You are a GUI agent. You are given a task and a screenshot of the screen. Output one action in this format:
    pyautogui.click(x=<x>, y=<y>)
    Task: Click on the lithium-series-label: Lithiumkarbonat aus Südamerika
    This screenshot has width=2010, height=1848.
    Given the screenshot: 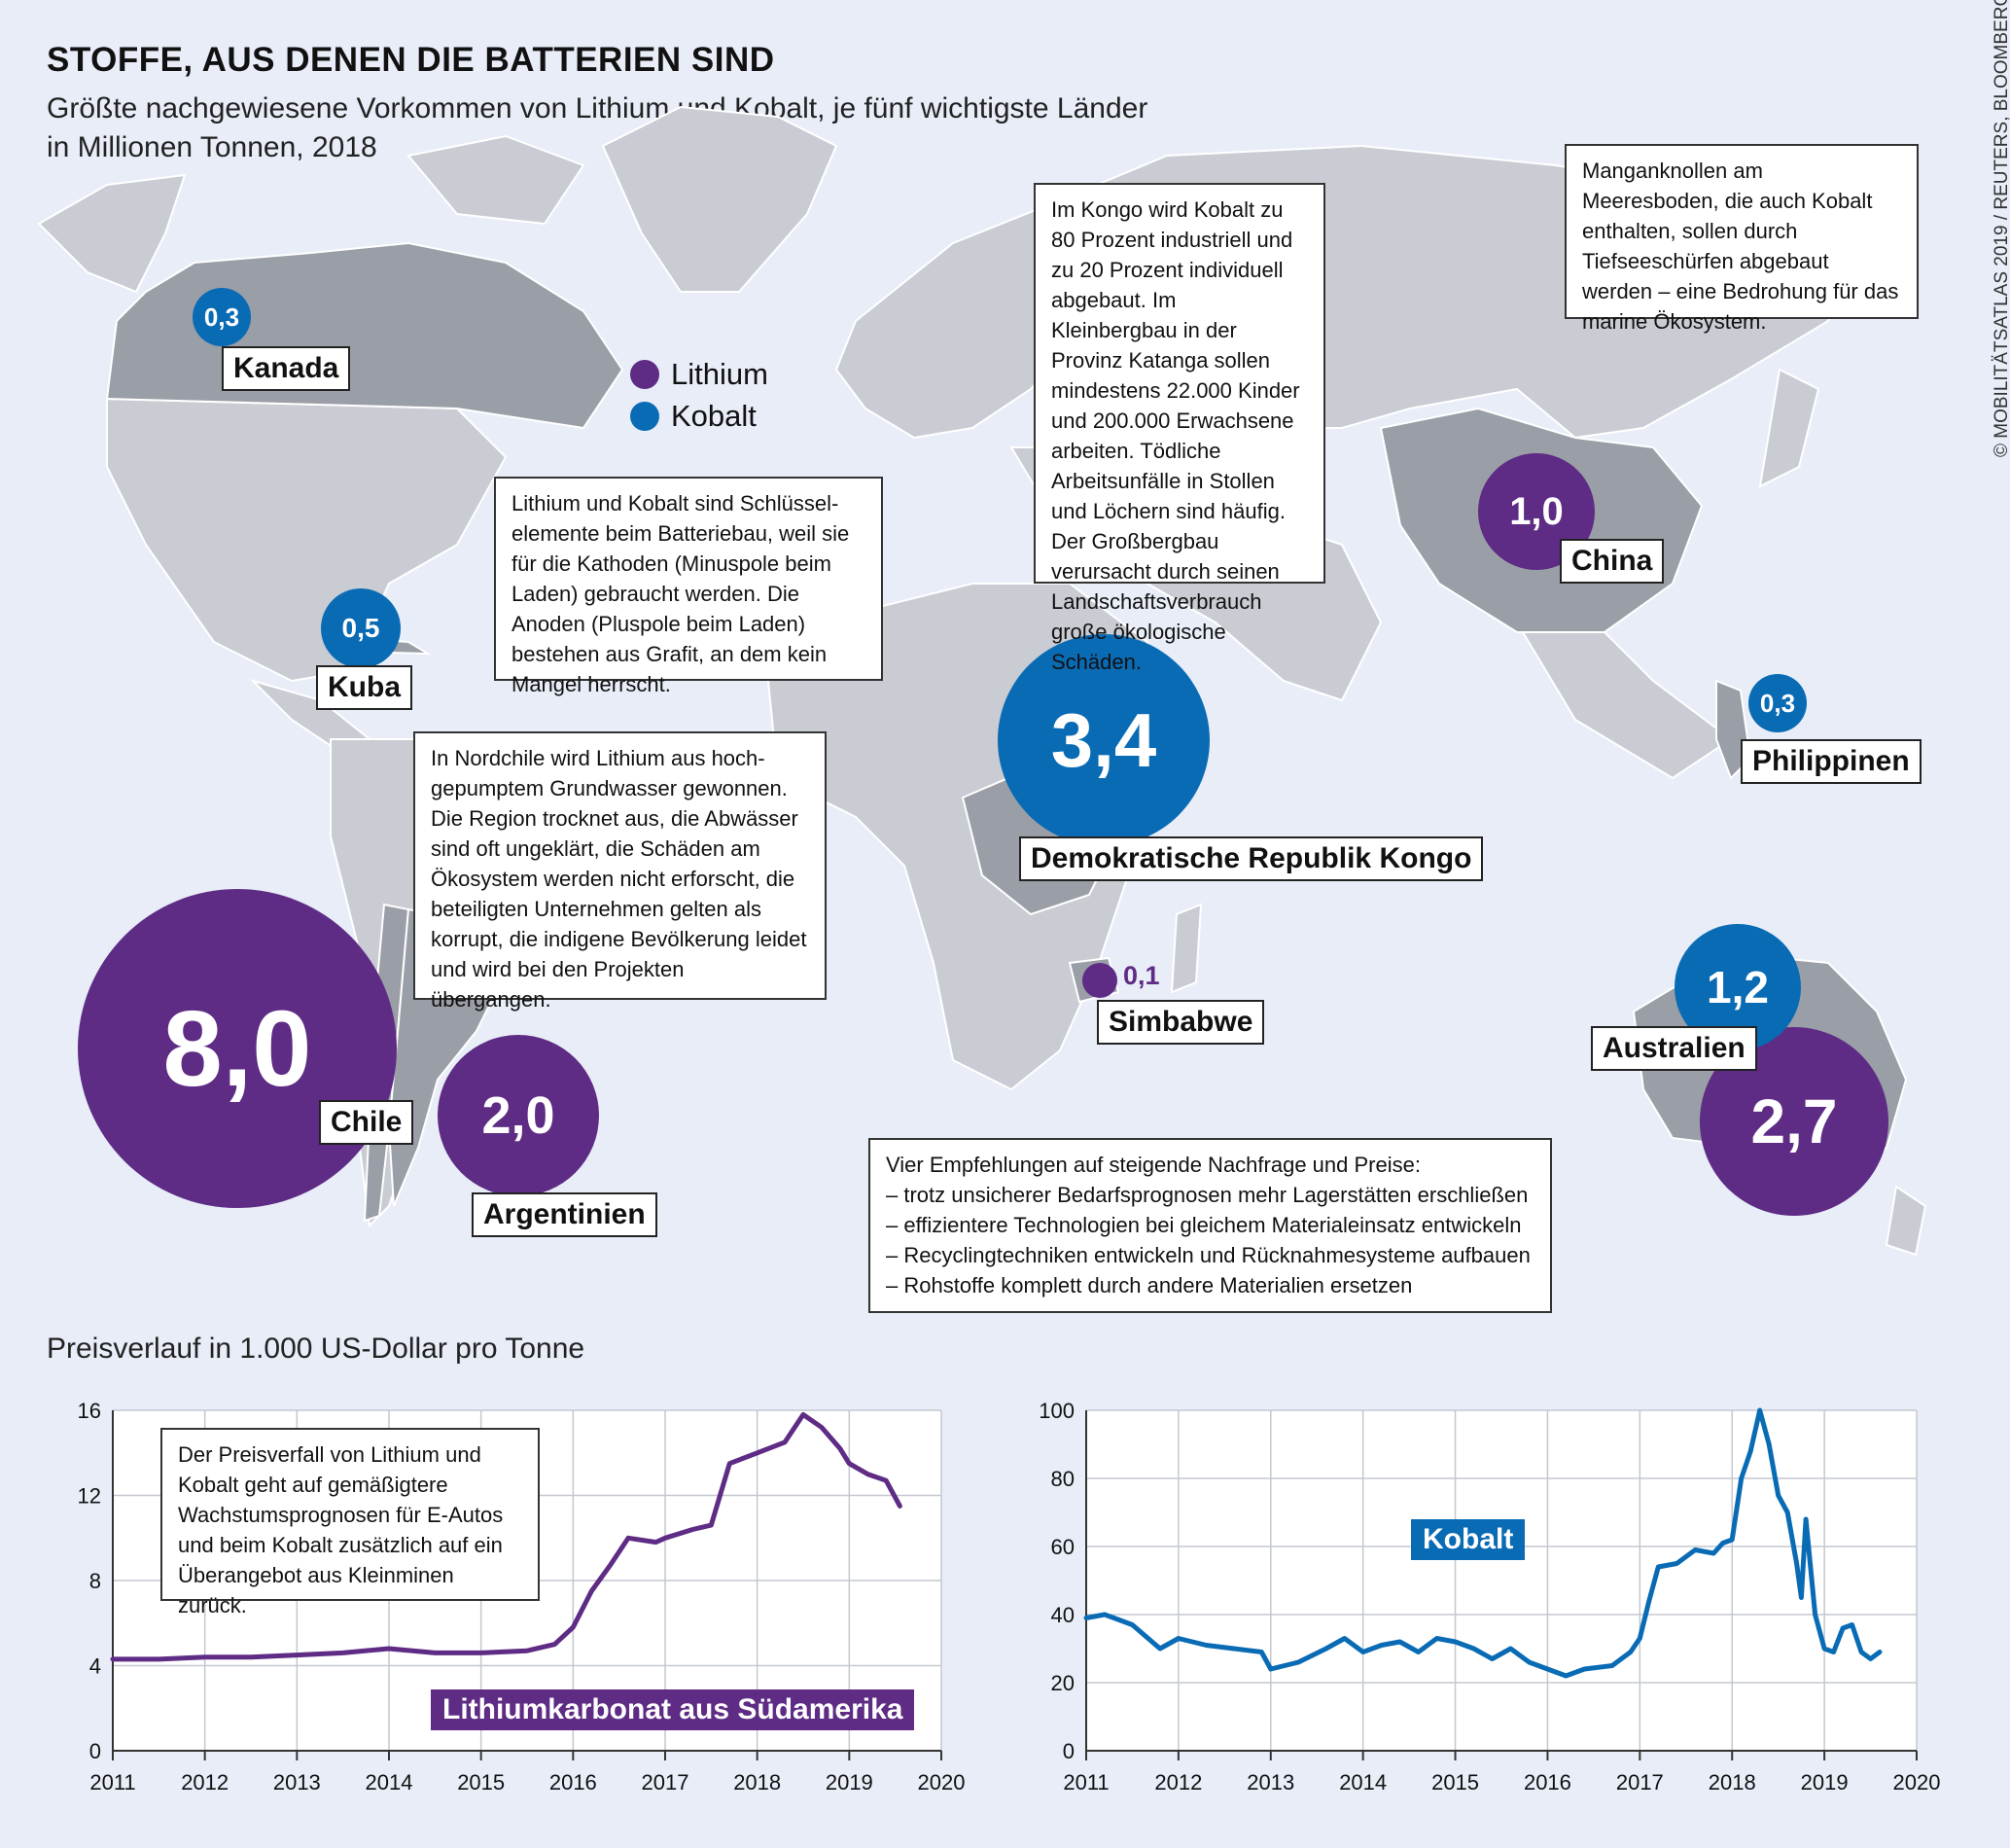 What is the action you would take?
    pyautogui.click(x=673, y=1710)
    